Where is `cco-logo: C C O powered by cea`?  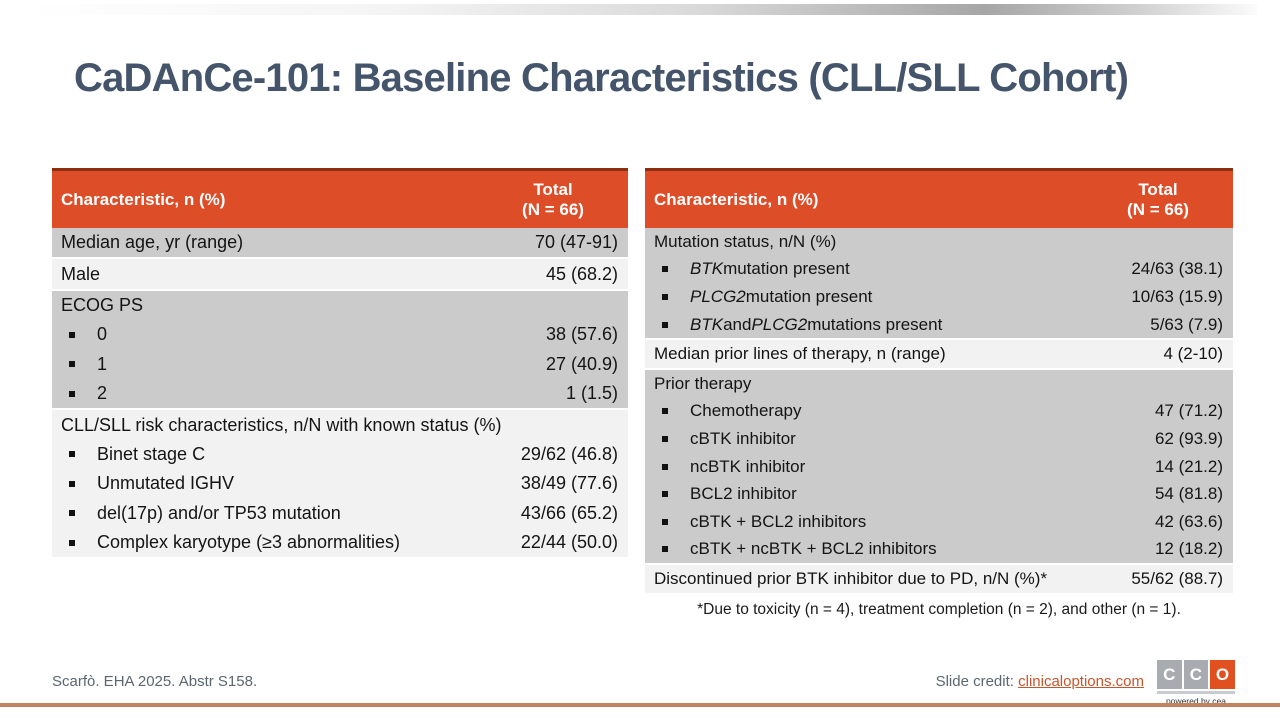 cco-logo: C C O powered by cea is located at coordinates (1196, 683).